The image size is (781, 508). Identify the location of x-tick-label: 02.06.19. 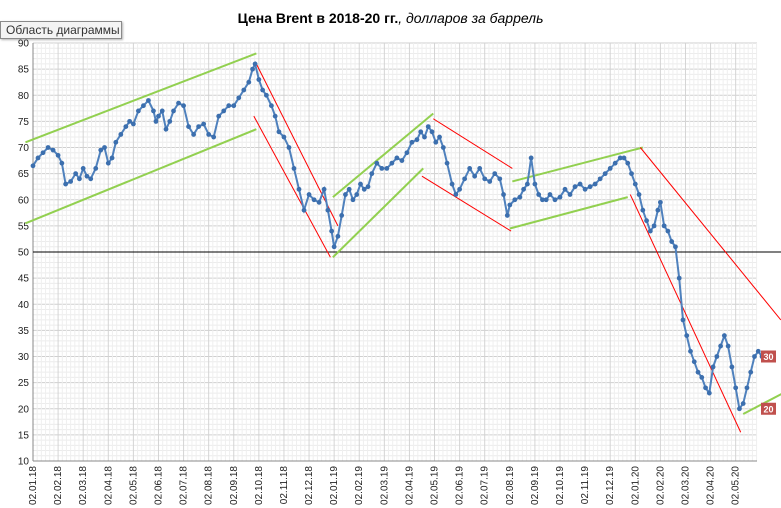
(460, 485).